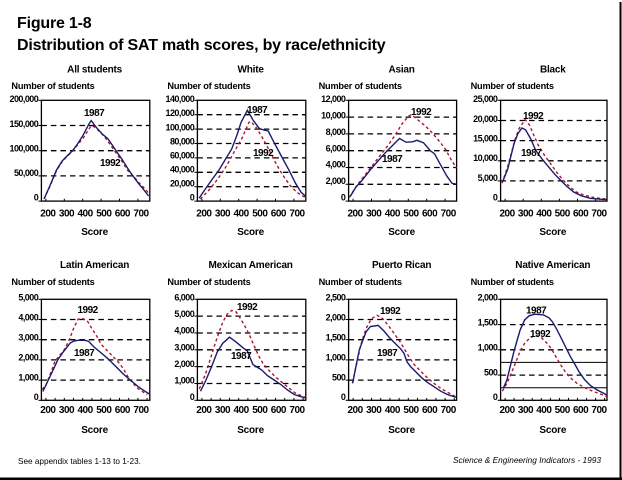 This screenshot has width=622, height=480. I want to click on svg-text: 60,000, so click(182, 155).